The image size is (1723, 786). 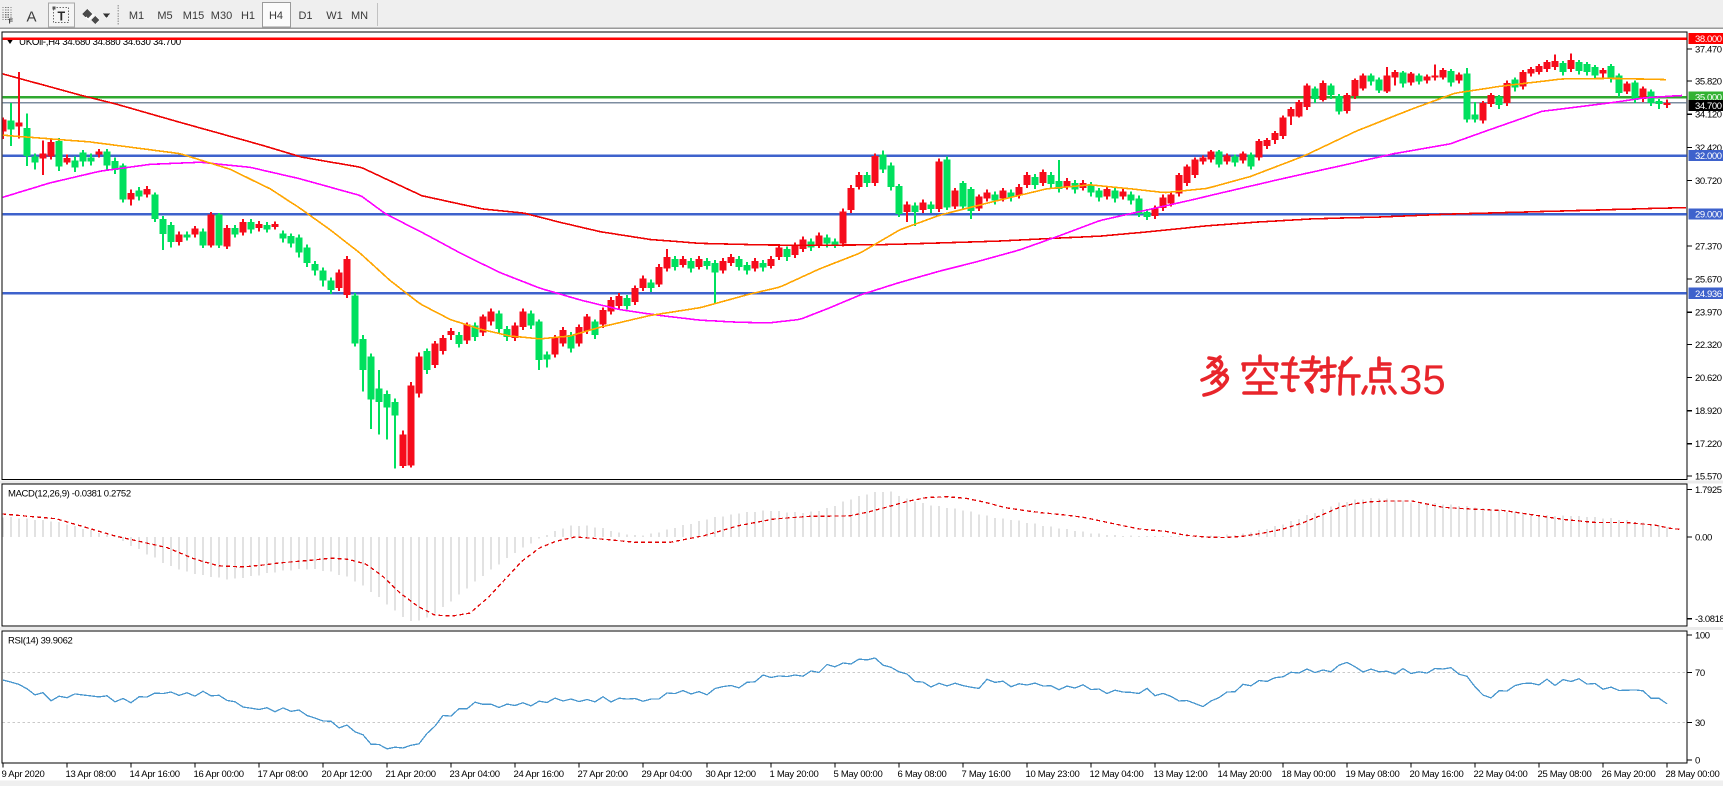 What do you see at coordinates (539, 774) in the screenshot?
I see `svg-text: 24 Apr 16:00` at bounding box center [539, 774].